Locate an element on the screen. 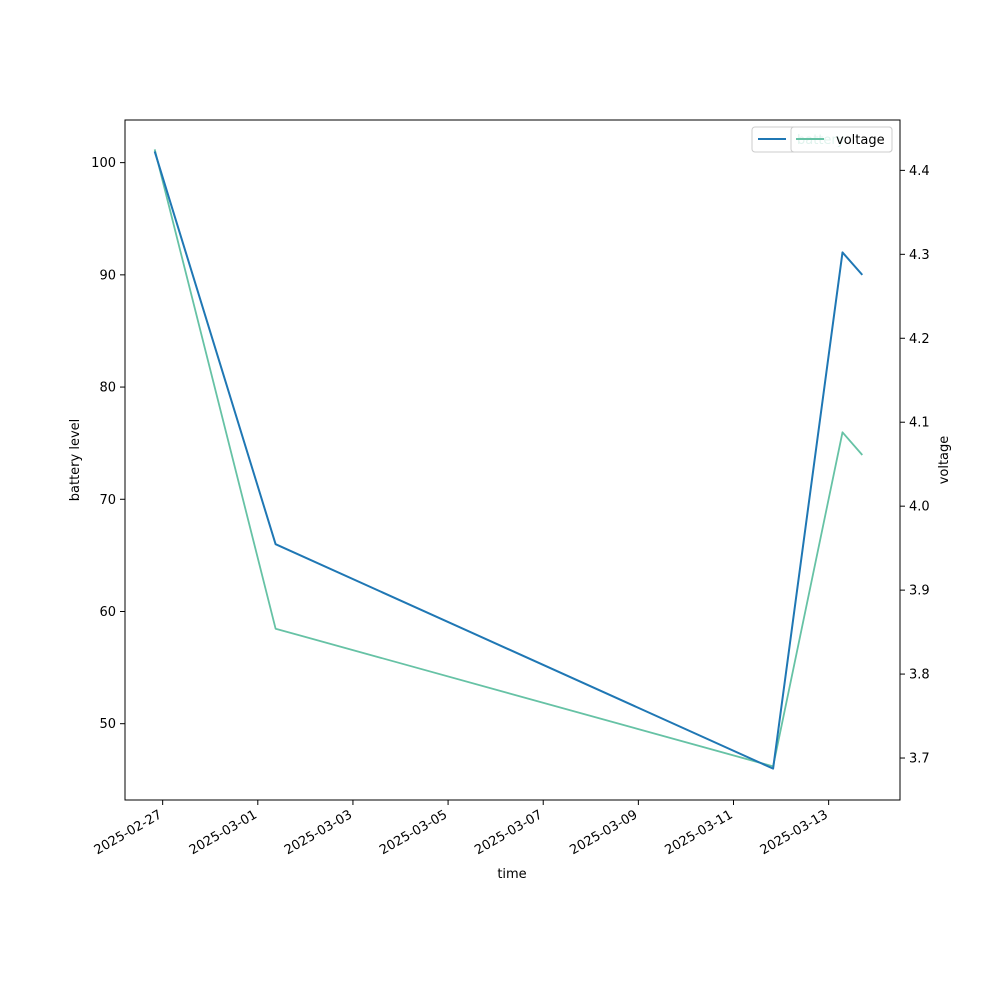 This screenshot has width=1000, height=1000. x-tick-label: 2025-03-07 is located at coordinates (508, 832).